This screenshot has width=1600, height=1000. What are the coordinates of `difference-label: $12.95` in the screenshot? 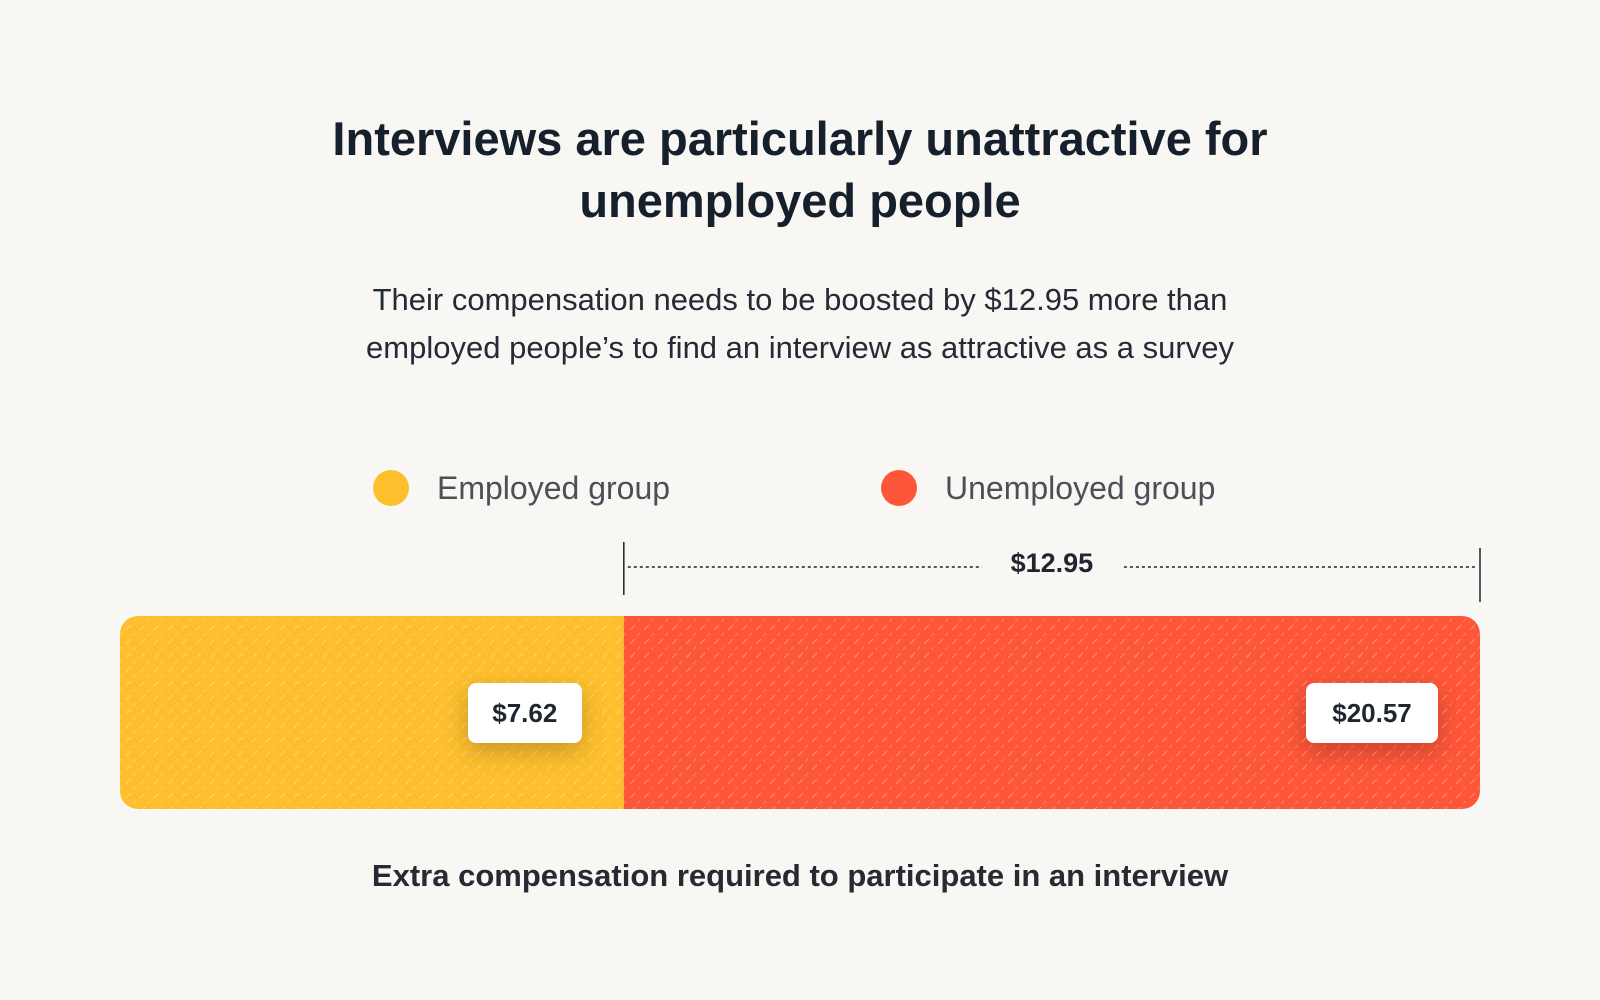 It's located at (1051, 563).